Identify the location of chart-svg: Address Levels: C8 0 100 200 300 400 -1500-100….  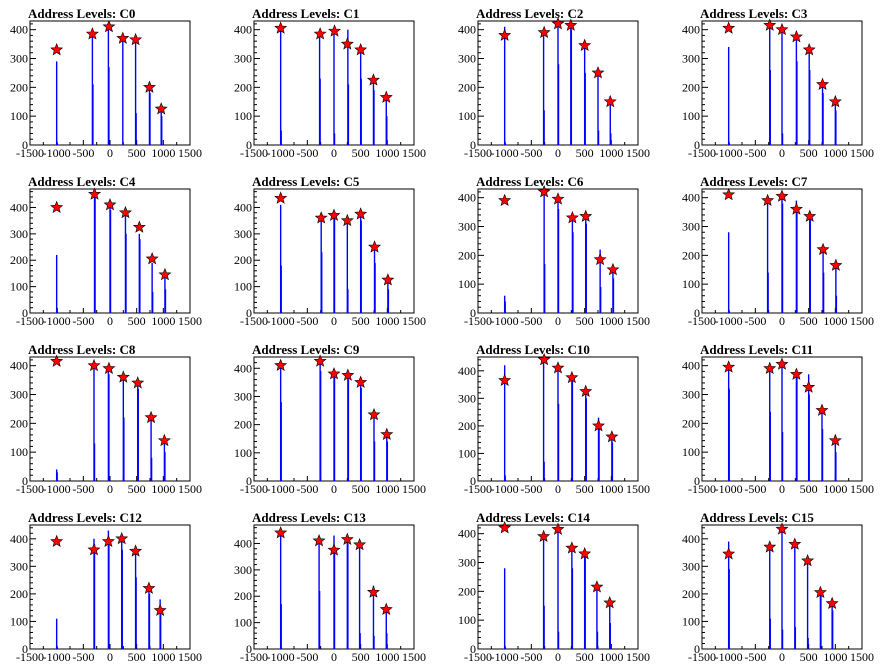
(106, 419).